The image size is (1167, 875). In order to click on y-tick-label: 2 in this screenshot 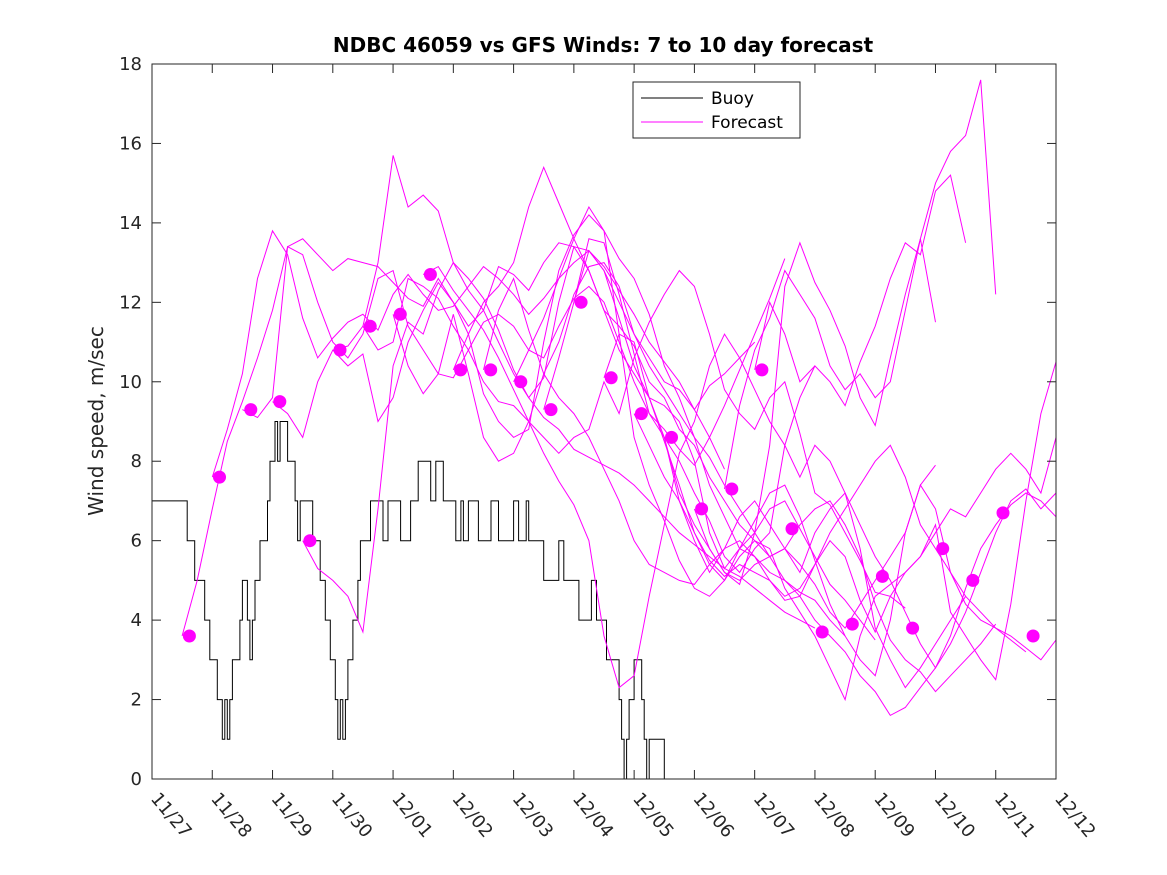, I will do `click(136, 700)`.